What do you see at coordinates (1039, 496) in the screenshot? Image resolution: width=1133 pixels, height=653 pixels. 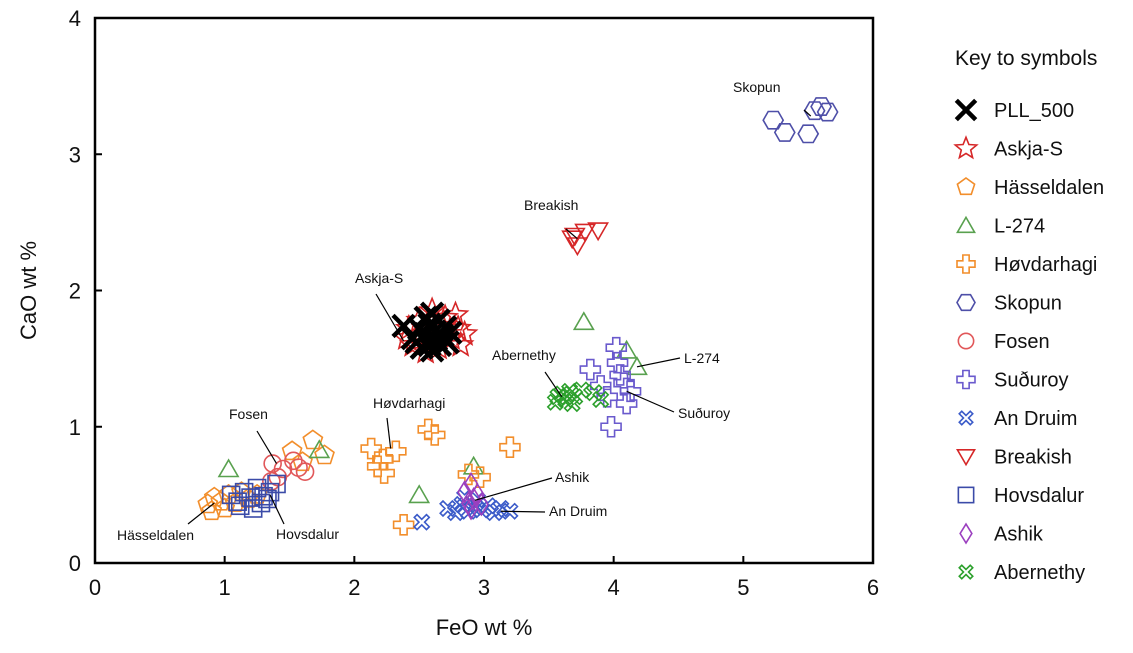 I see `legend-label-hovsdalur: Hovsdalur` at bounding box center [1039, 496].